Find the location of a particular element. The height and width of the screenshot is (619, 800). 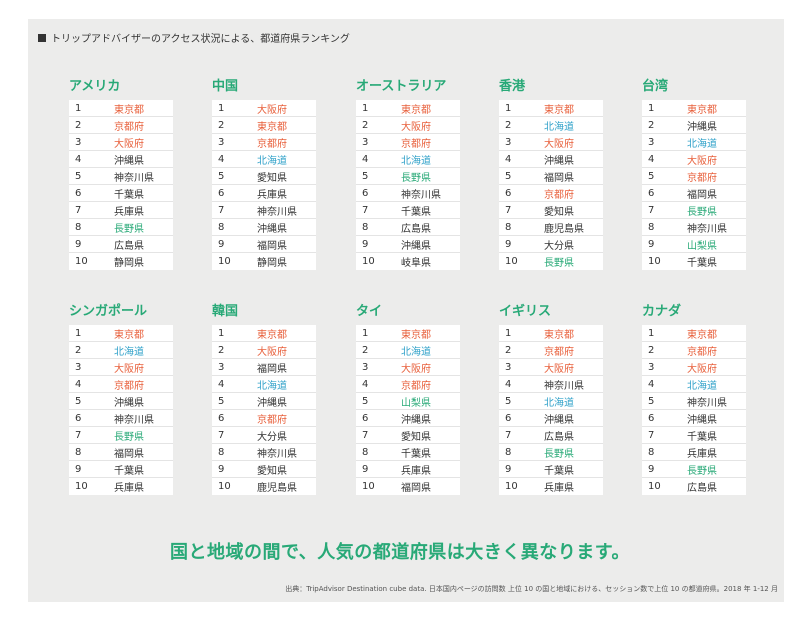

prefecture-name: 愛知県 is located at coordinates (272, 471).